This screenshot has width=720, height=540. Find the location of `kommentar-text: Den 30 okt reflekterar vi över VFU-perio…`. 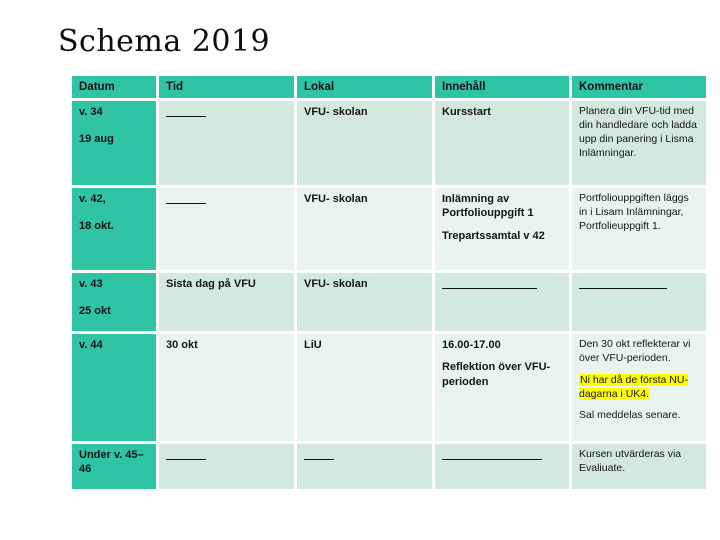

kommentar-text: Den 30 okt reflekterar vi över VFU-perio… is located at coordinates (635, 351).